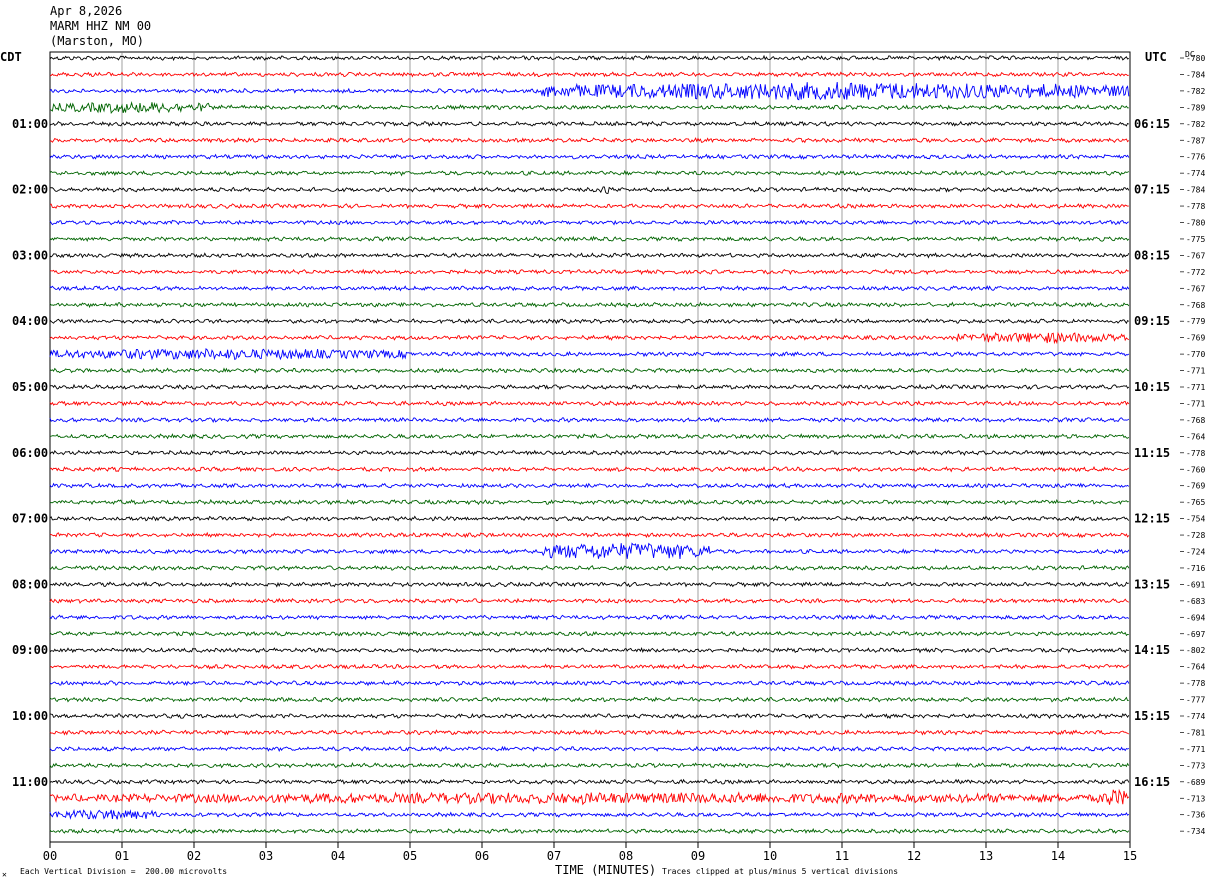 This screenshot has width=1210, height=886. Describe the element at coordinates (1195, 239) in the screenshot. I see `dc-offset-label: -775` at that location.